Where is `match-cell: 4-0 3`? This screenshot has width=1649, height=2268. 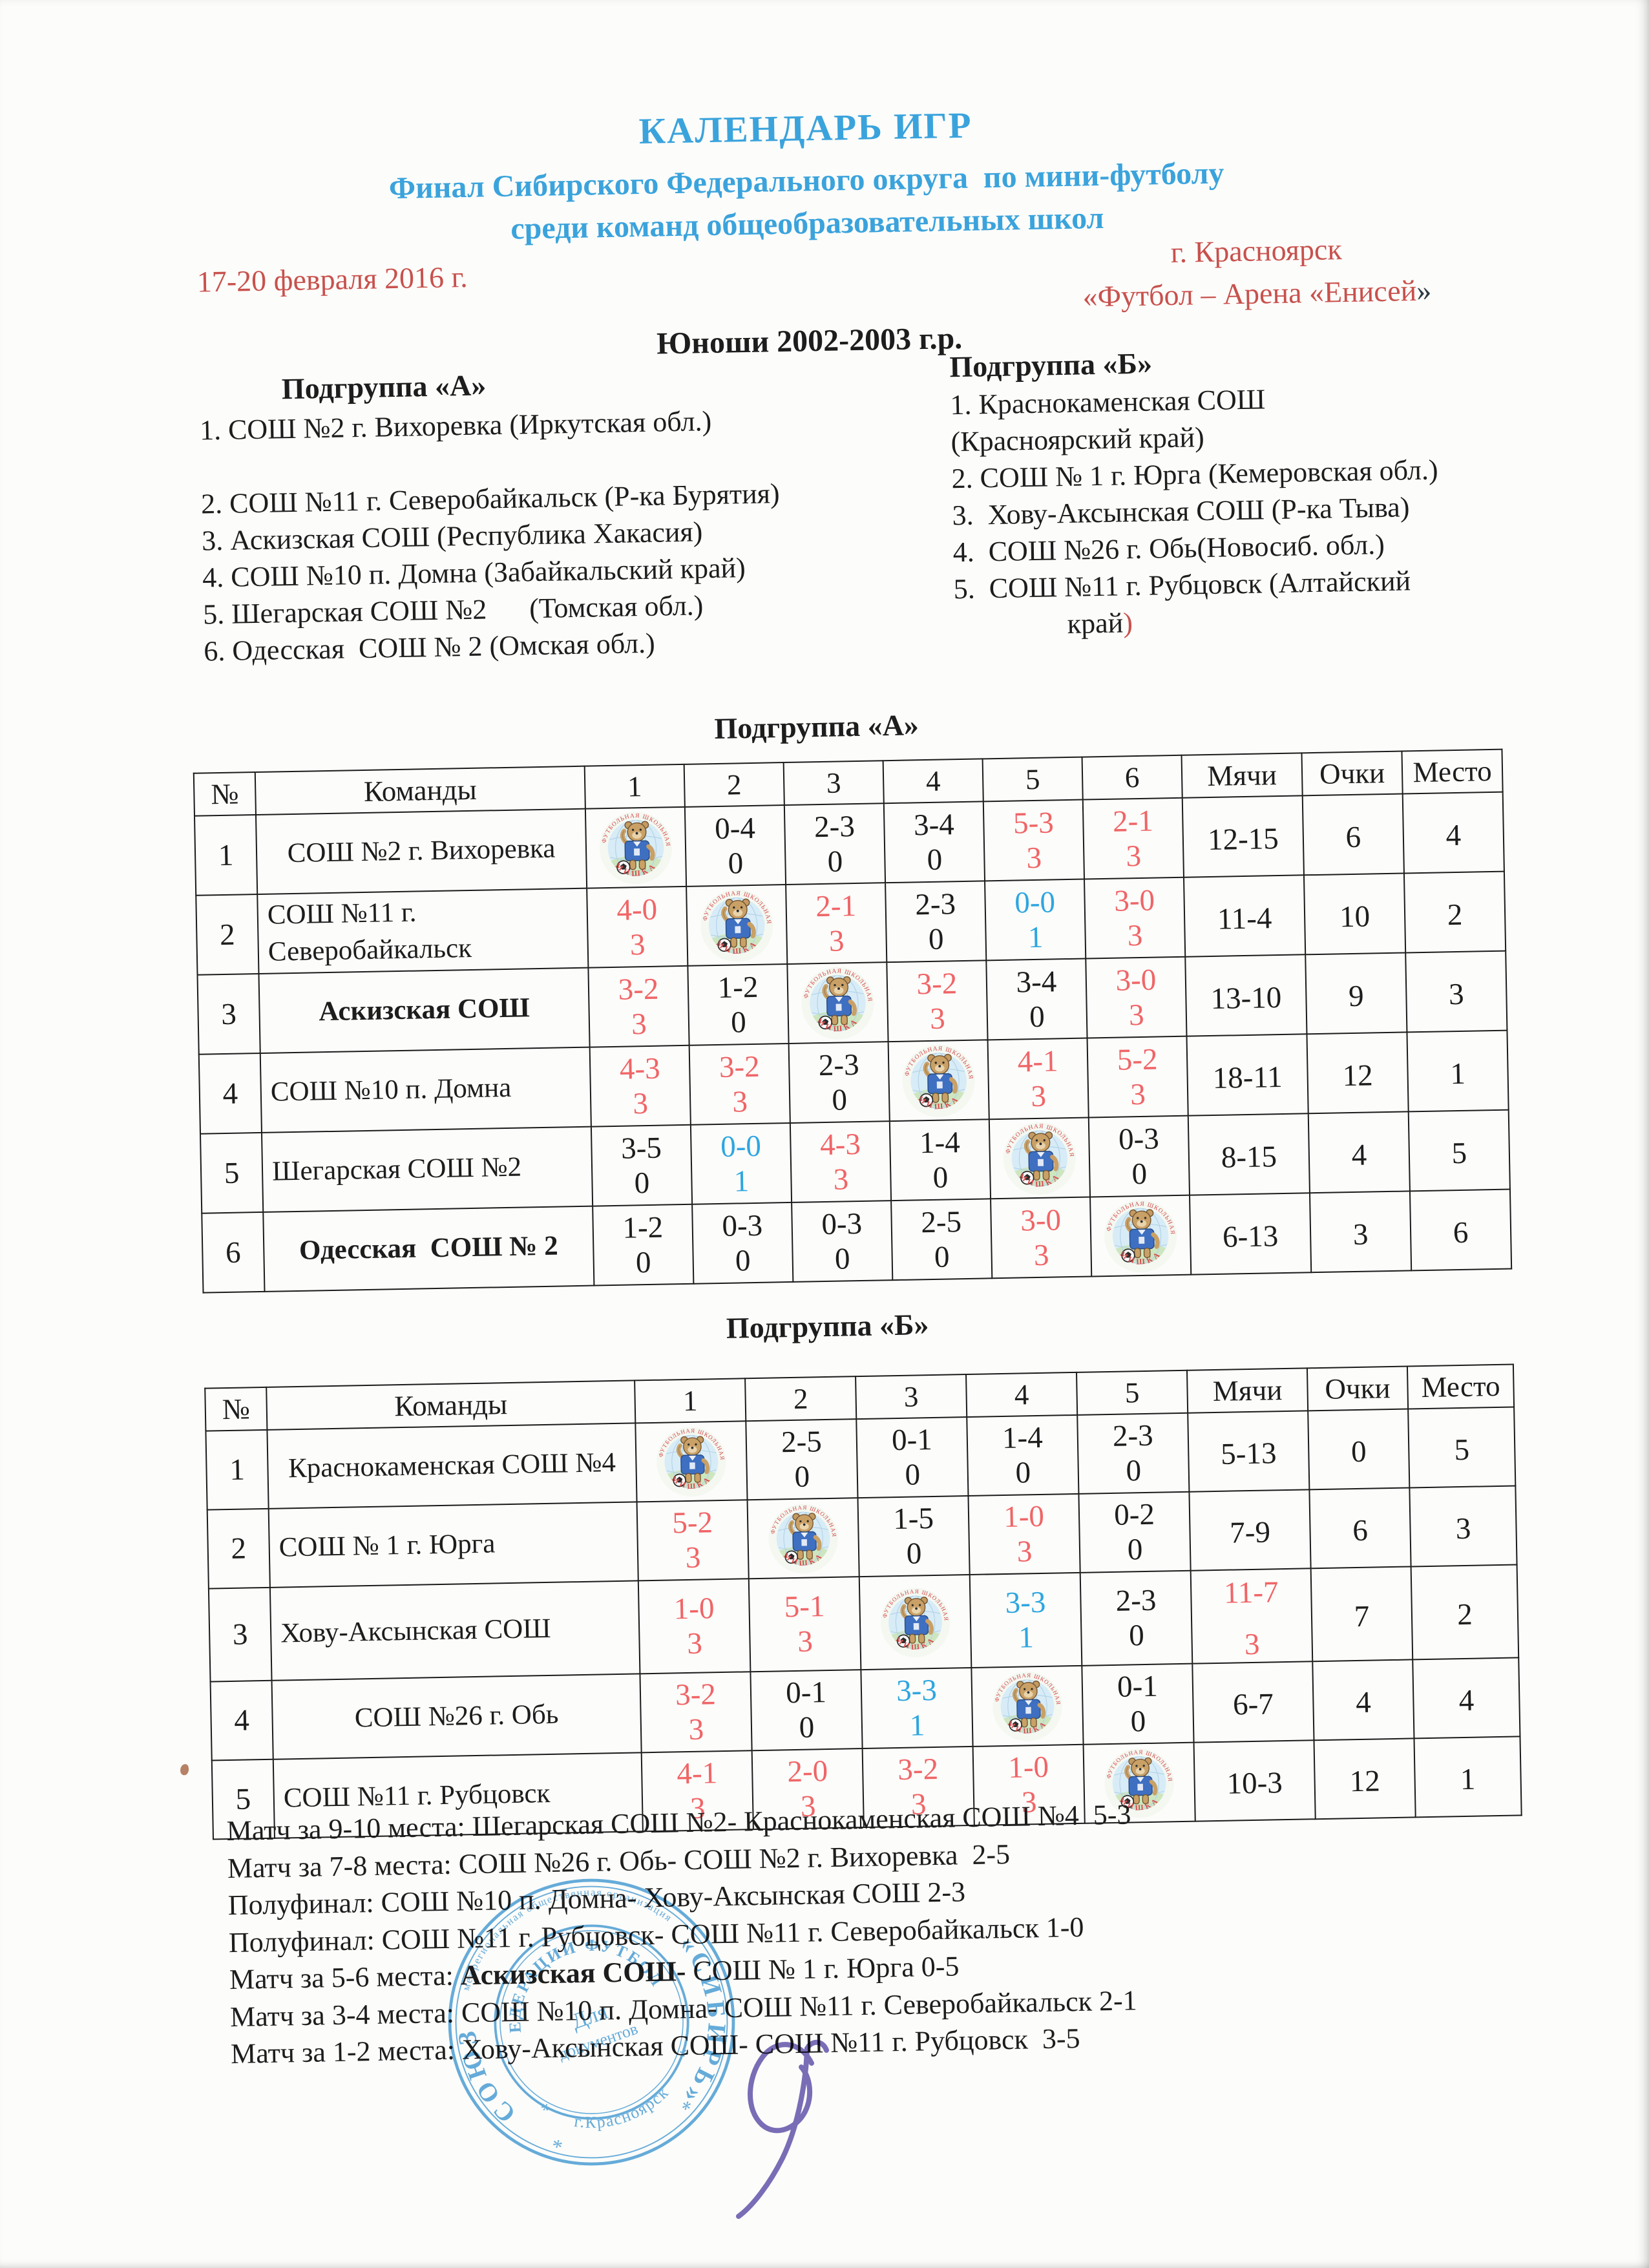
match-cell: 4-0 3 is located at coordinates (638, 927).